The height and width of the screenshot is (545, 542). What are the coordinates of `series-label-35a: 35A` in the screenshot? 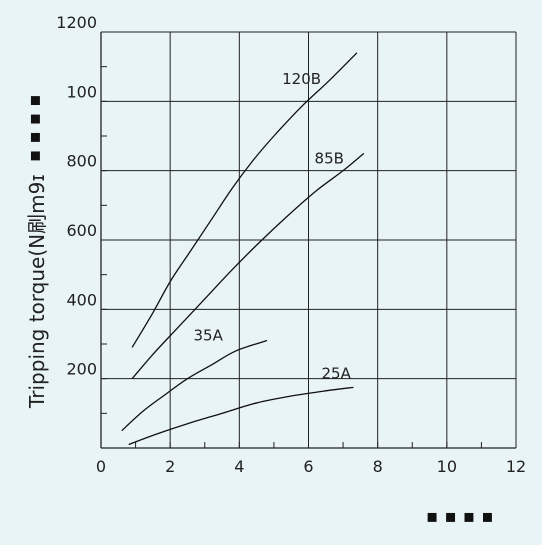 It's located at (209, 336).